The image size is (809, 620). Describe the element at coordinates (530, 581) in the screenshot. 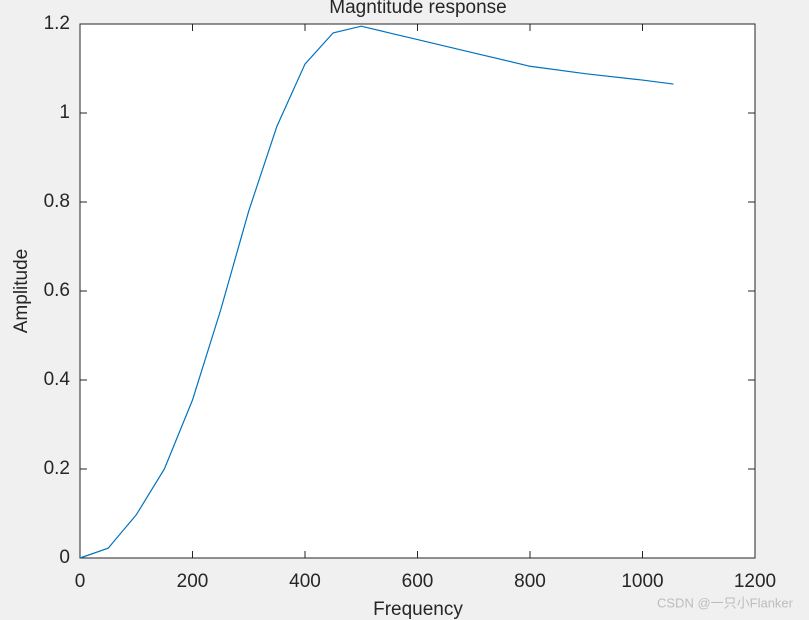

I see `x-tick-label: 800` at that location.